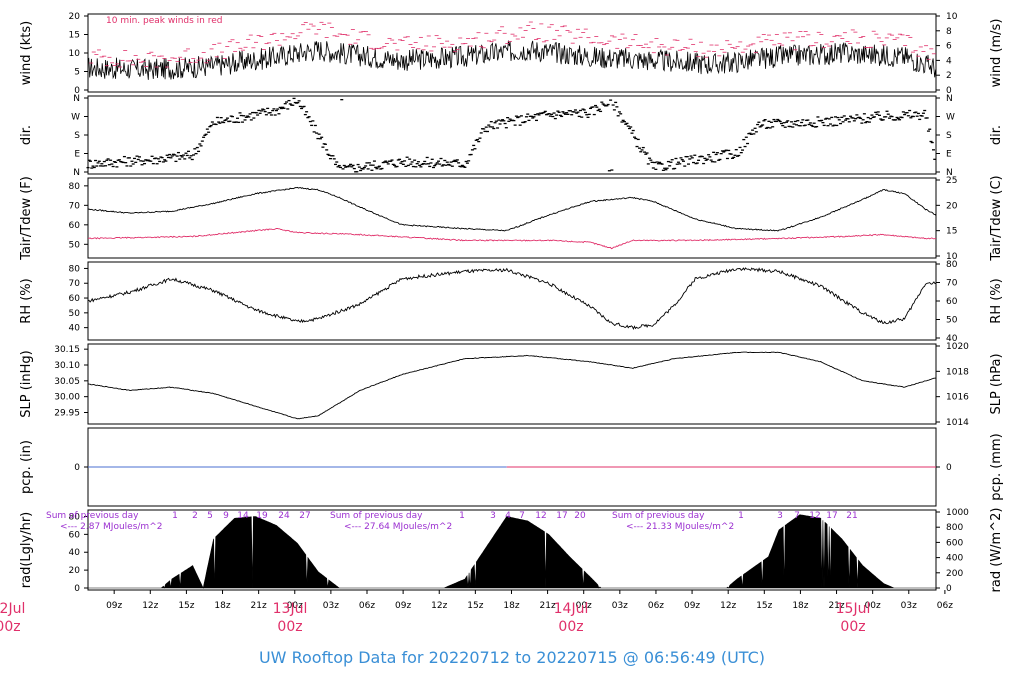  Describe the element at coordinates (284, 516) in the screenshot. I see `peak-hour-label: 24` at that location.